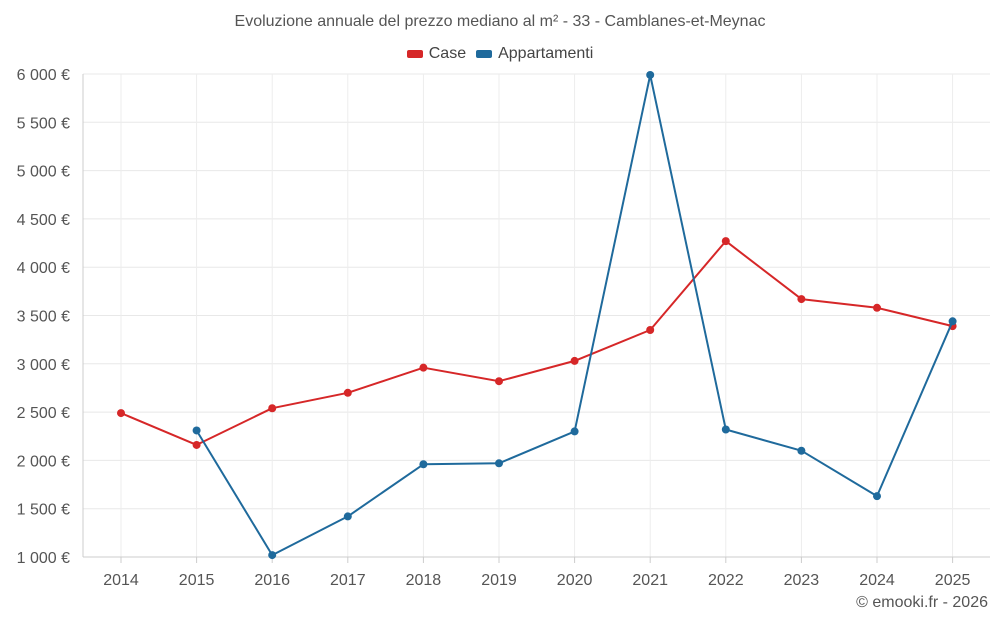 This screenshot has width=1000, height=625. I want to click on x-tick-label: 2018, so click(424, 580).